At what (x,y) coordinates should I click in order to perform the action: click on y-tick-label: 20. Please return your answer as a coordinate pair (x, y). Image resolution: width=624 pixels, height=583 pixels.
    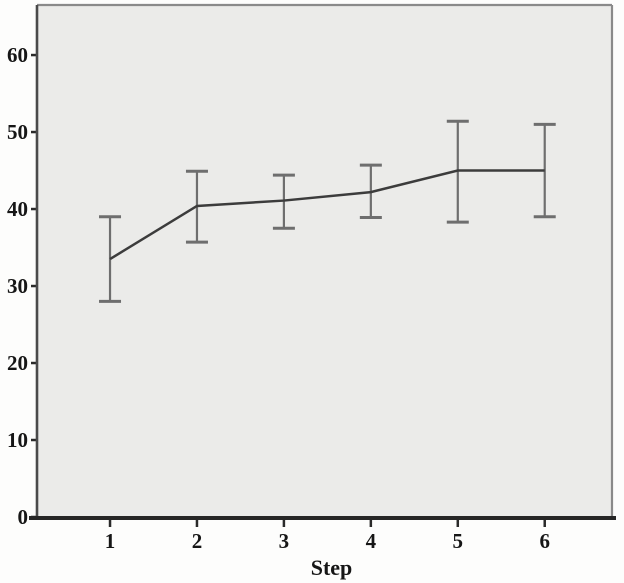
    Looking at the image, I should click on (17, 363).